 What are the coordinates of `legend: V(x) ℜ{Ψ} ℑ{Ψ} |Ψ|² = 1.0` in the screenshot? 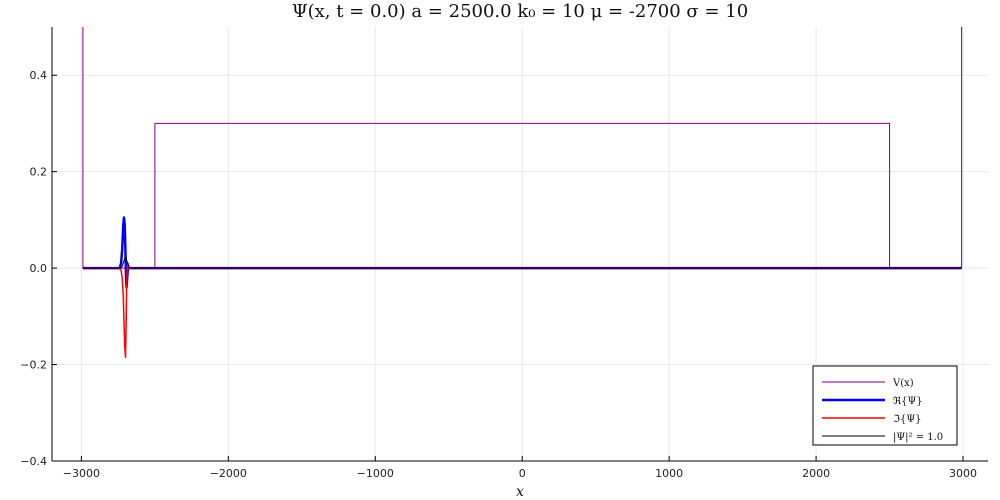 It's located at (885, 405).